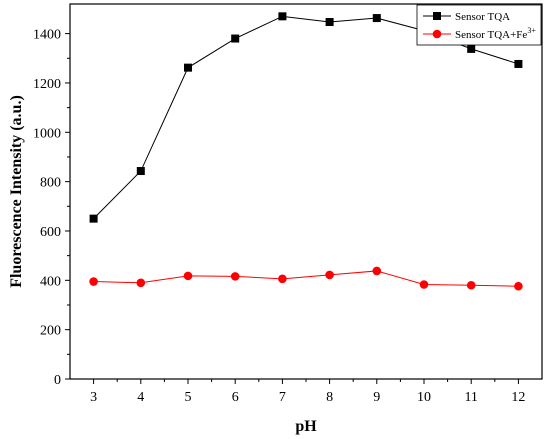  What do you see at coordinates (47, 133) in the screenshot?
I see `y-tick-label: 1000` at bounding box center [47, 133].